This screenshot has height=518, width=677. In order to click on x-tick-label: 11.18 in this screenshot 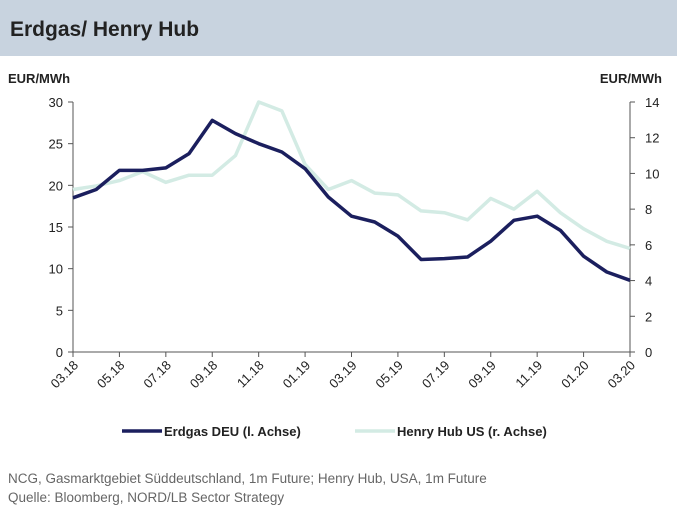, I will do `click(250, 374)`.